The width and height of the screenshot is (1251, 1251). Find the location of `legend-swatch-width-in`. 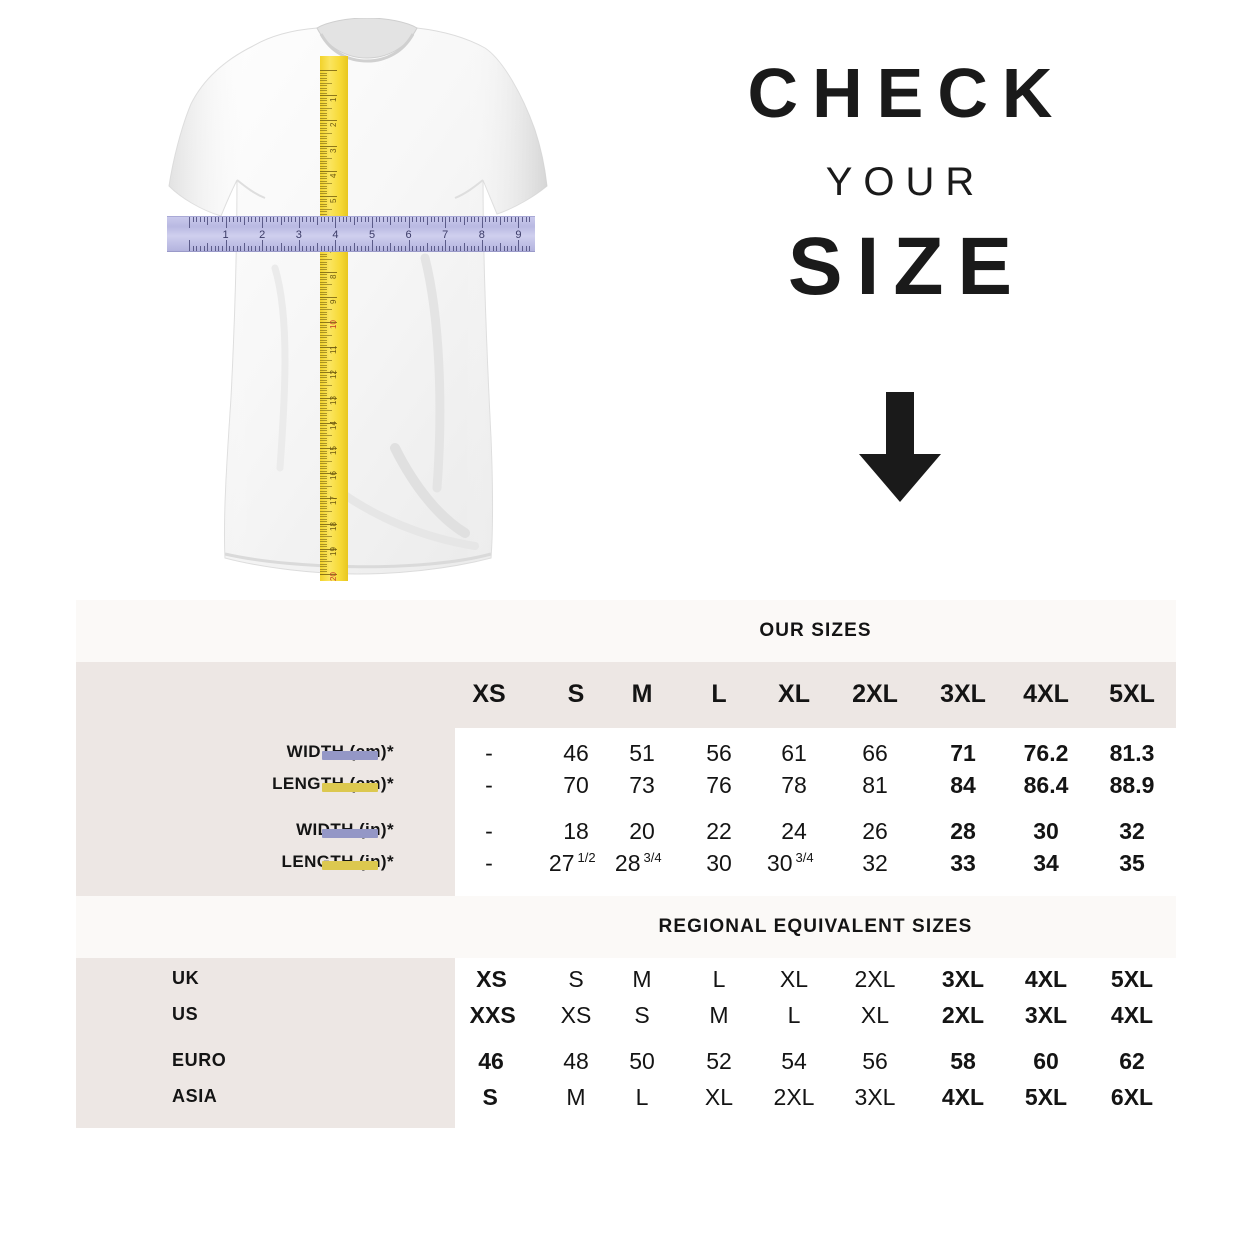

legend-swatch-width-in is located at coordinates (350, 833).